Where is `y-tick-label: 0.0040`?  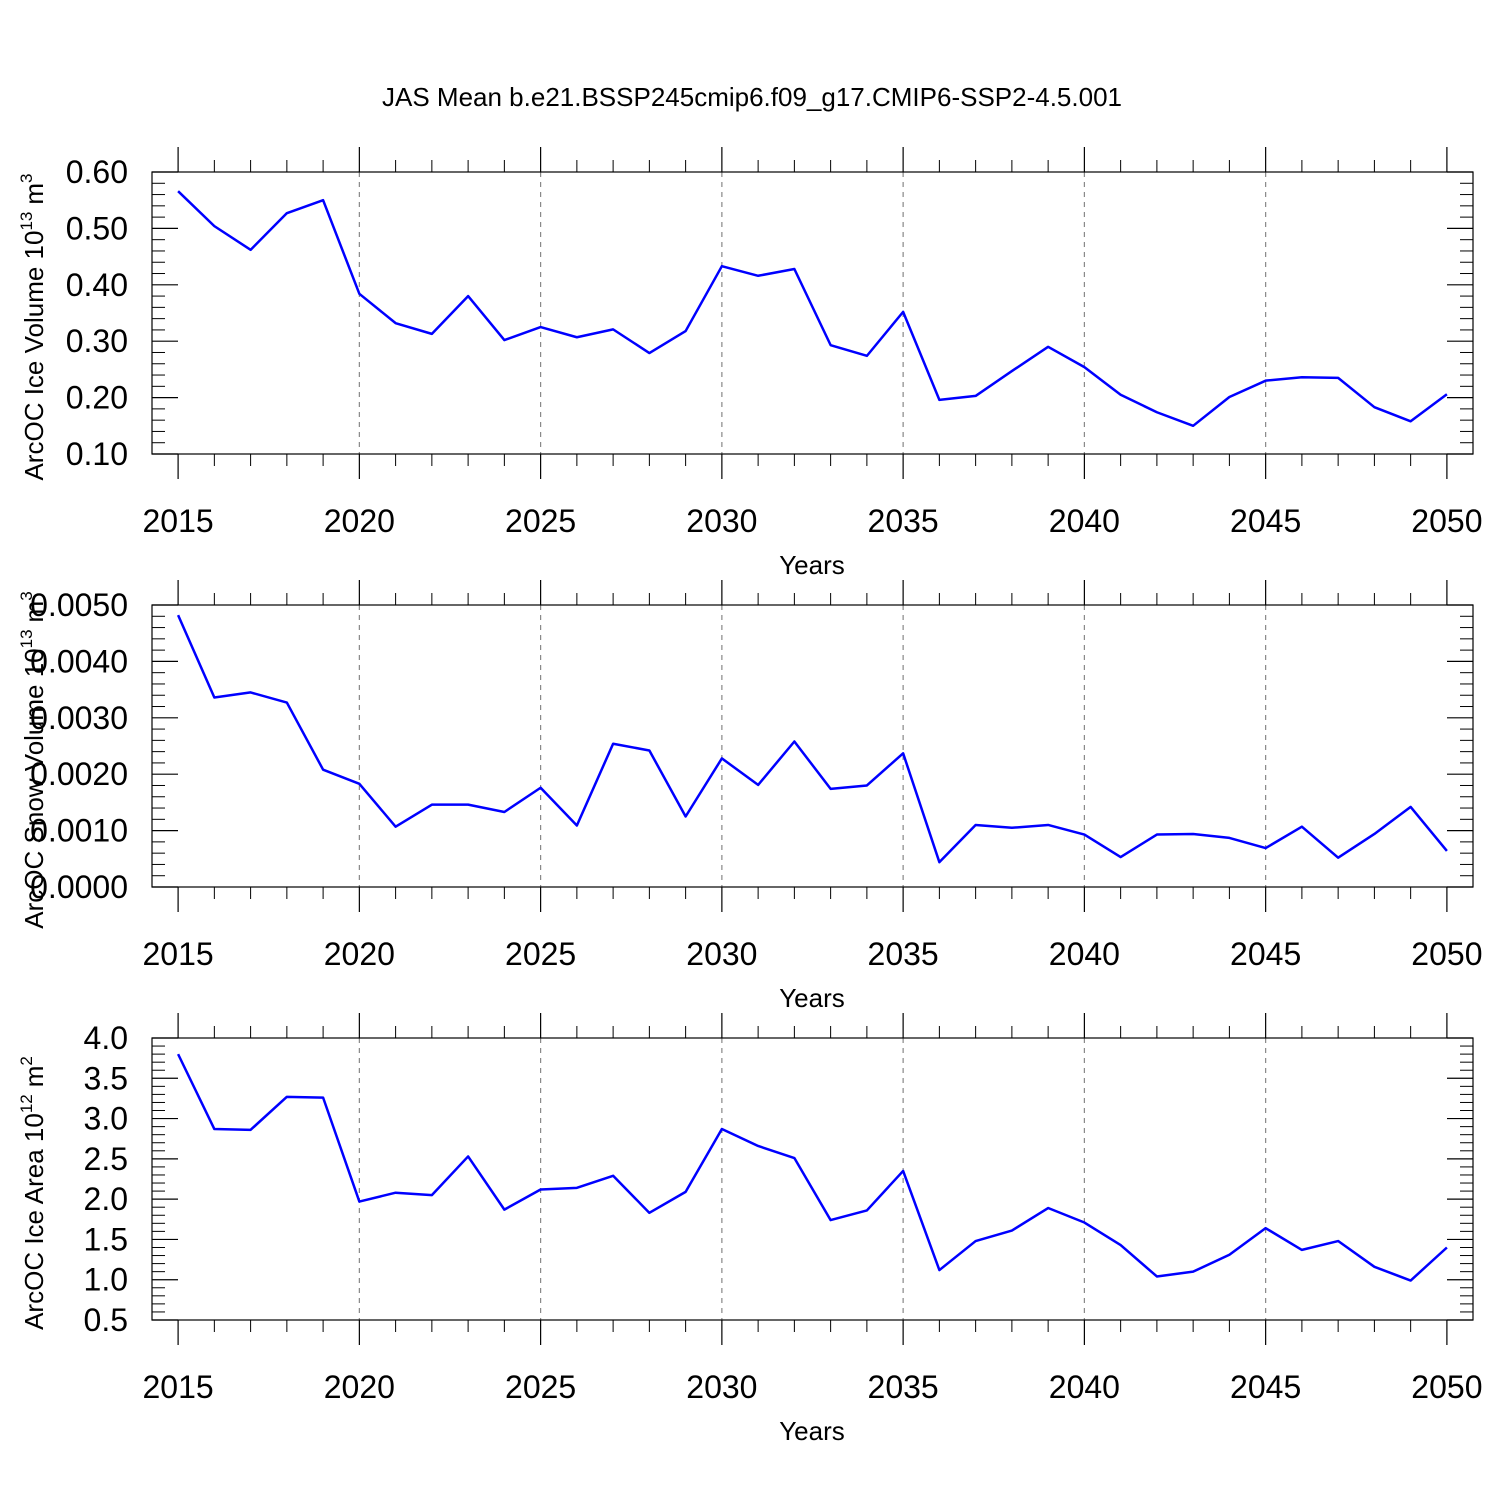
y-tick-label: 0.0040 is located at coordinates (79, 661).